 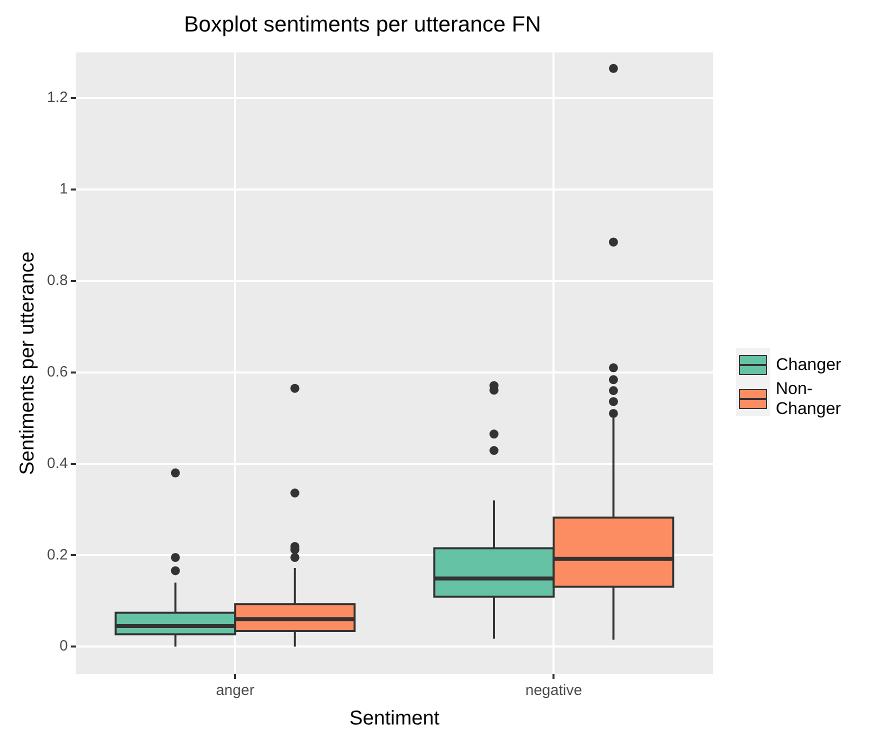 I want to click on y-tick-label: 0.2, so click(x=57, y=555).